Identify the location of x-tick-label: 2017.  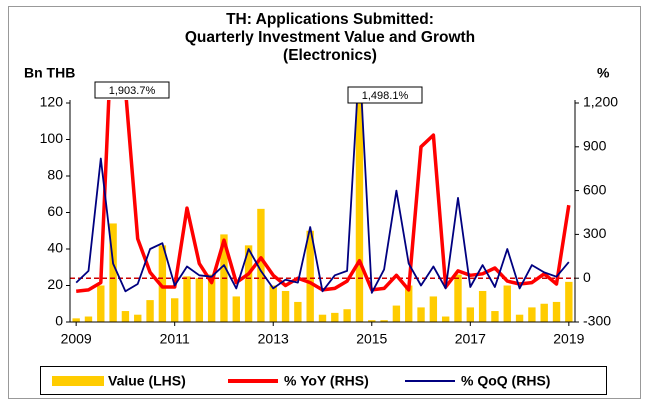
(470, 339).